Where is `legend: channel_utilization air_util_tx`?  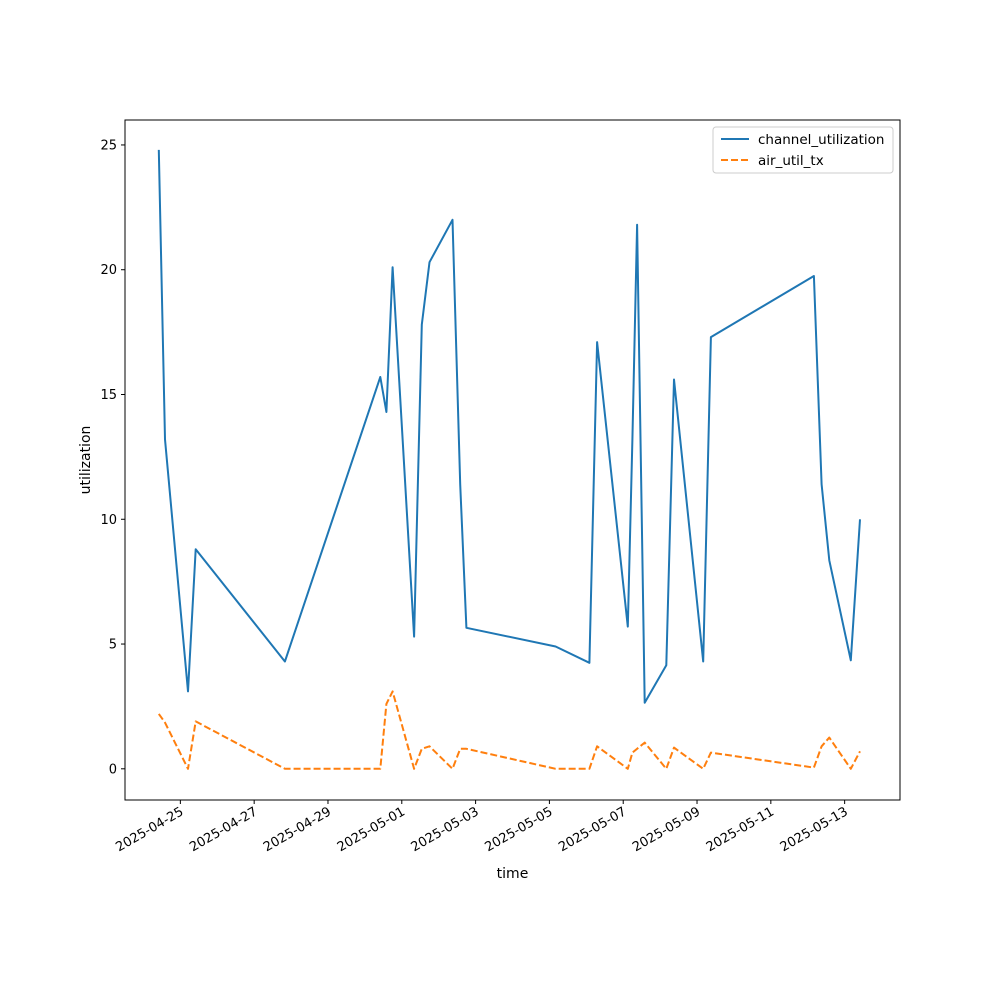 legend: channel_utilization air_util_tx is located at coordinates (803, 150).